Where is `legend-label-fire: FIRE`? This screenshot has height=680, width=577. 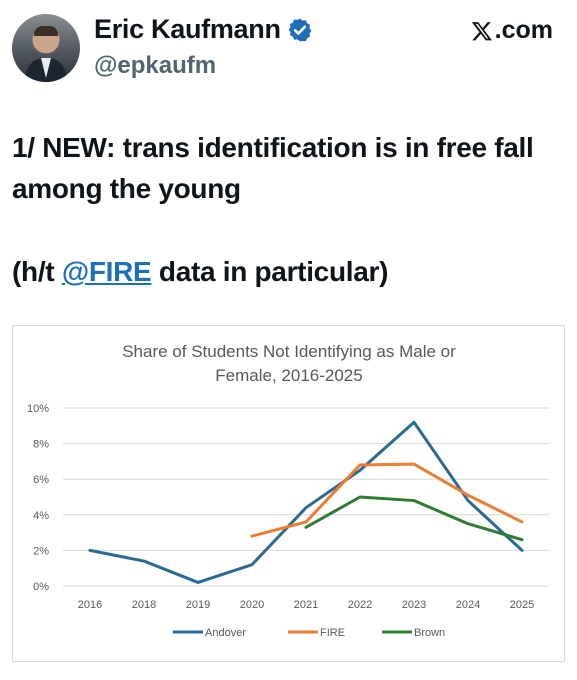 legend-label-fire: FIRE is located at coordinates (332, 633).